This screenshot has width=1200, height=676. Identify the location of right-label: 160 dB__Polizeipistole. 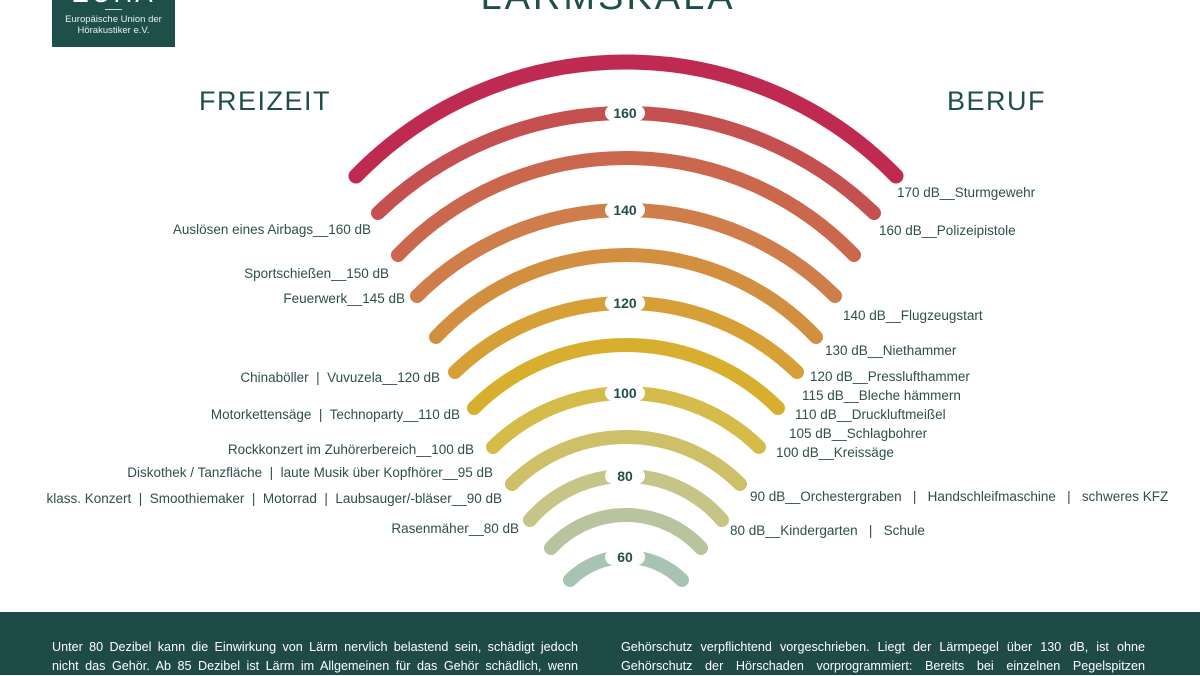
(947, 230).